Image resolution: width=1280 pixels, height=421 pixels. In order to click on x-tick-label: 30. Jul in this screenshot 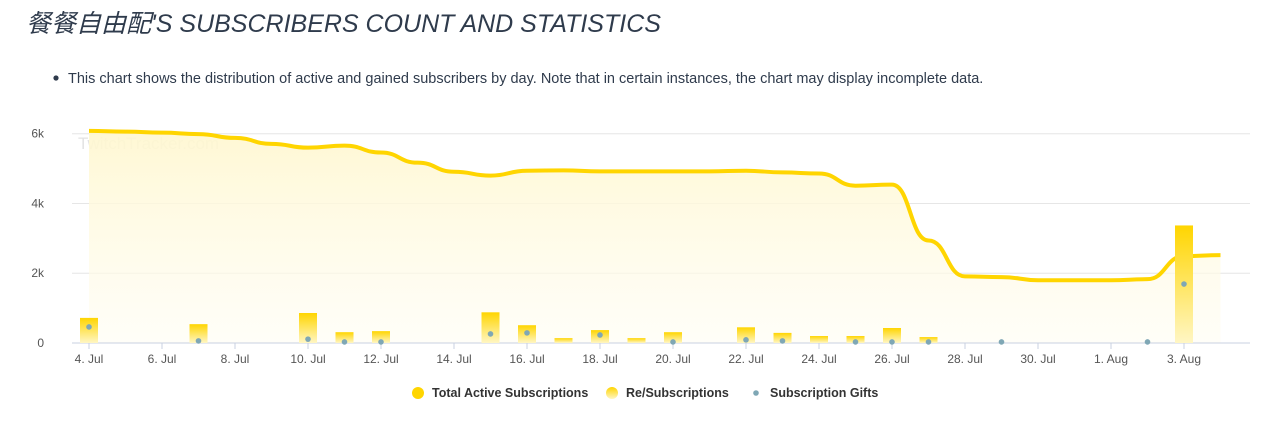, I will do `click(1037, 359)`.